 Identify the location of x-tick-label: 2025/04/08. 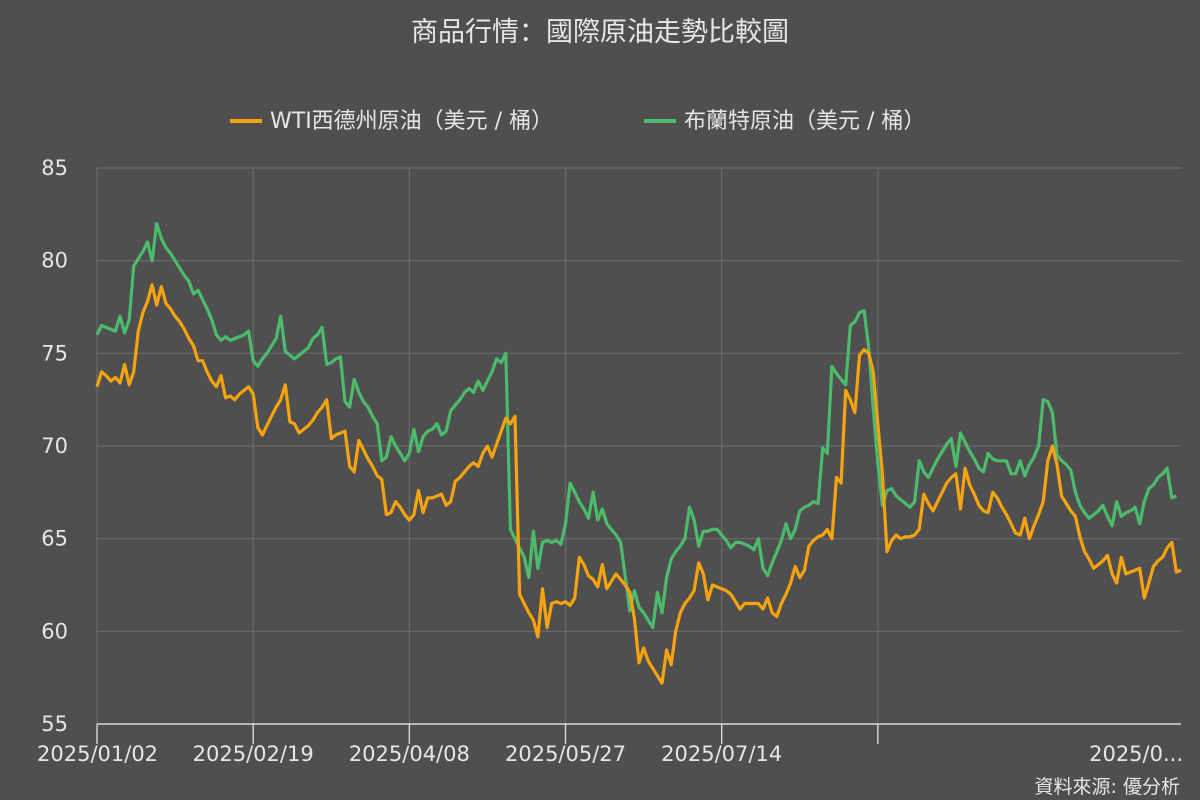
(409, 754).